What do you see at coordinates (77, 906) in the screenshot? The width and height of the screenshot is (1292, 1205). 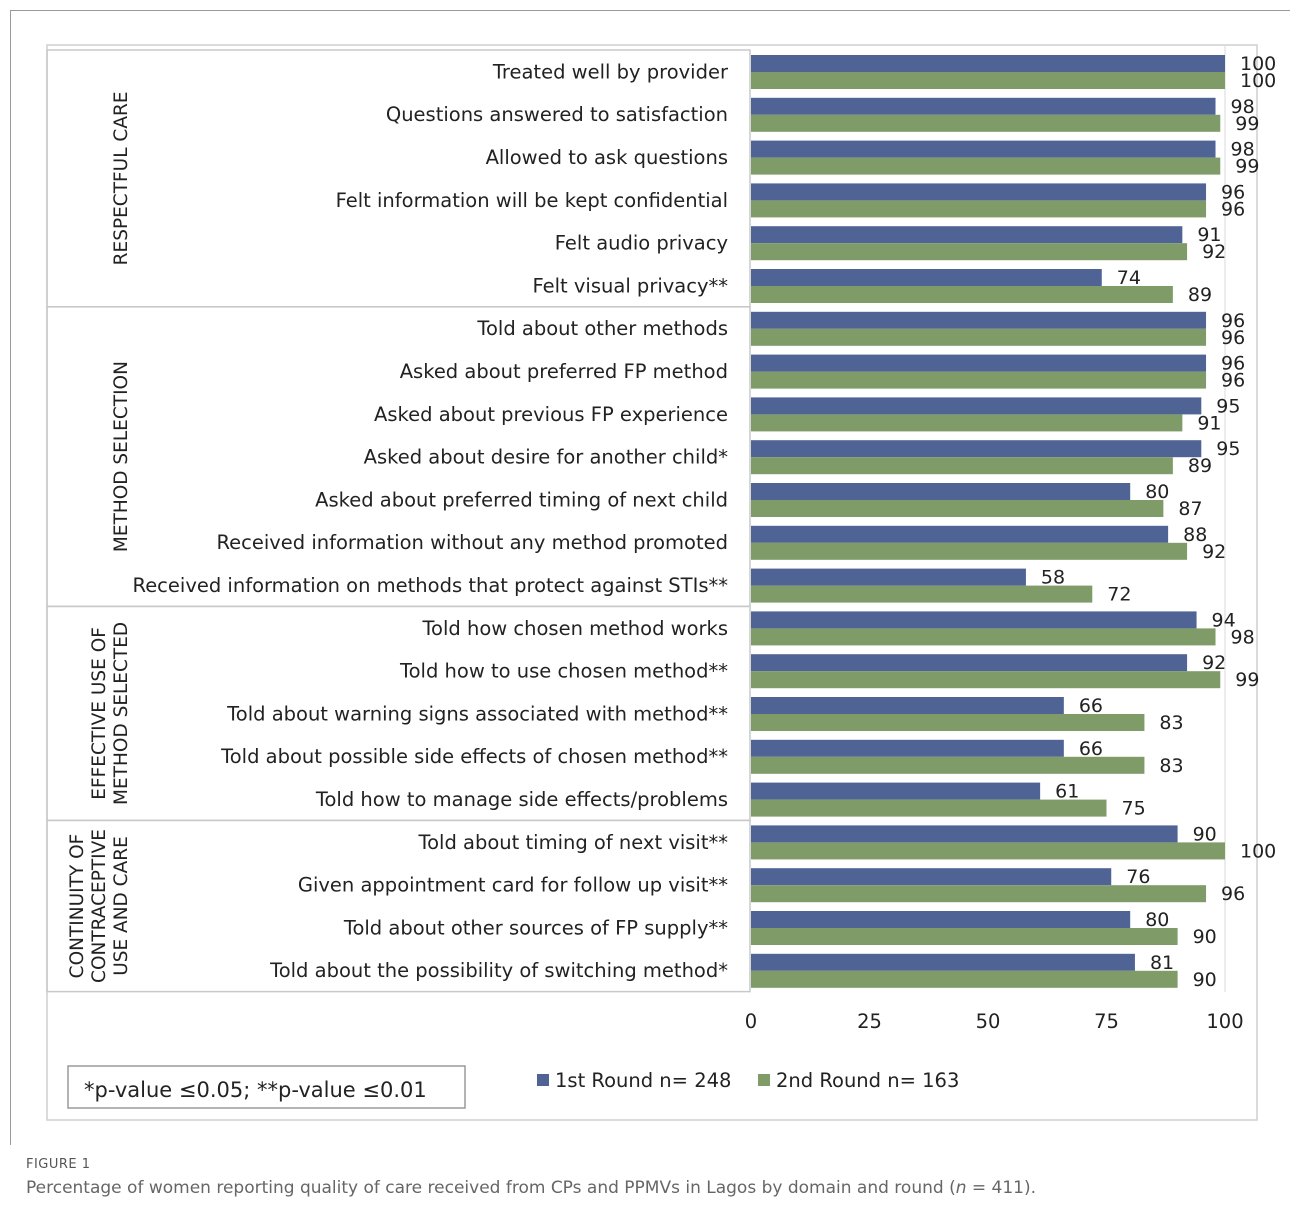 I see `domain-label: CONTINUITY OF` at bounding box center [77, 906].